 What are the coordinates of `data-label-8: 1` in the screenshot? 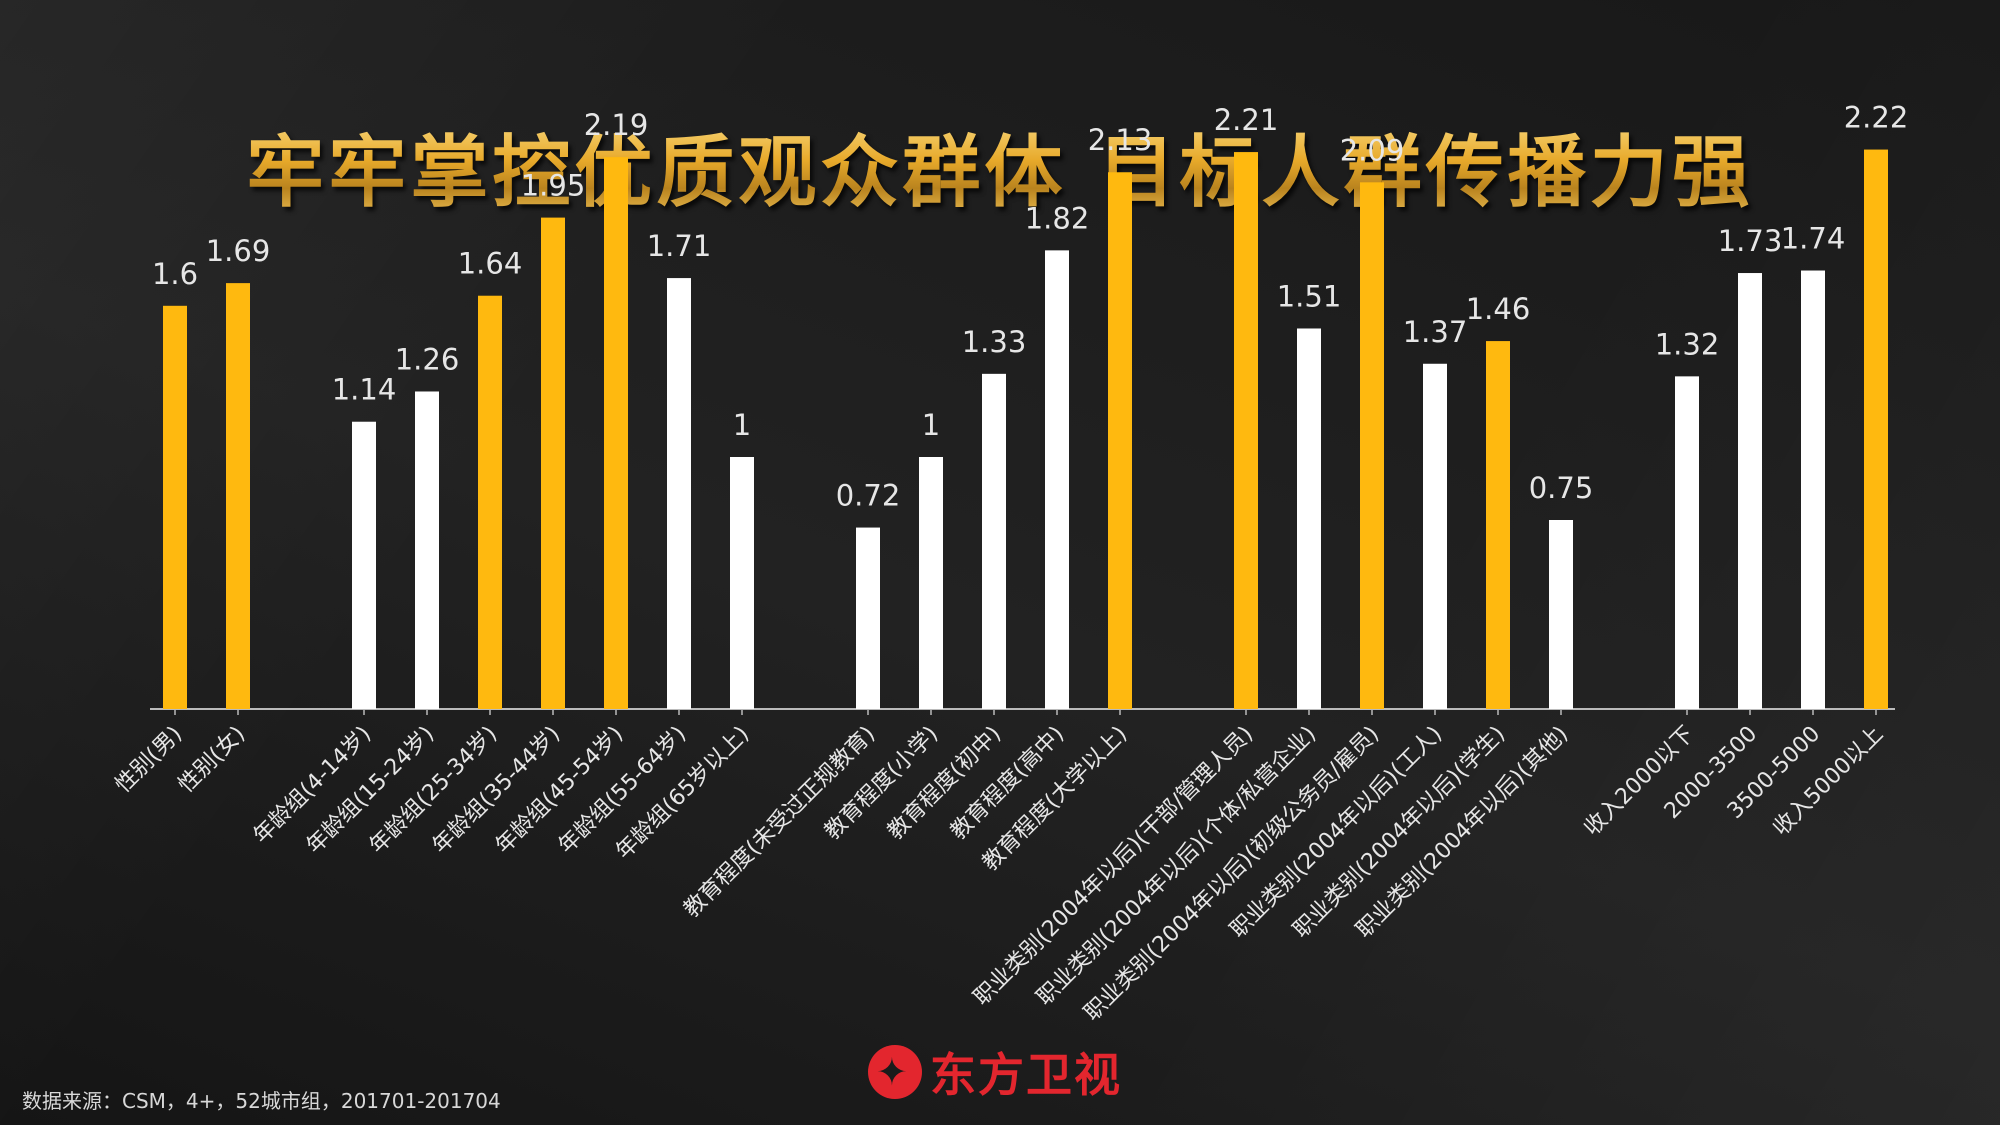 It's located at (742, 425).